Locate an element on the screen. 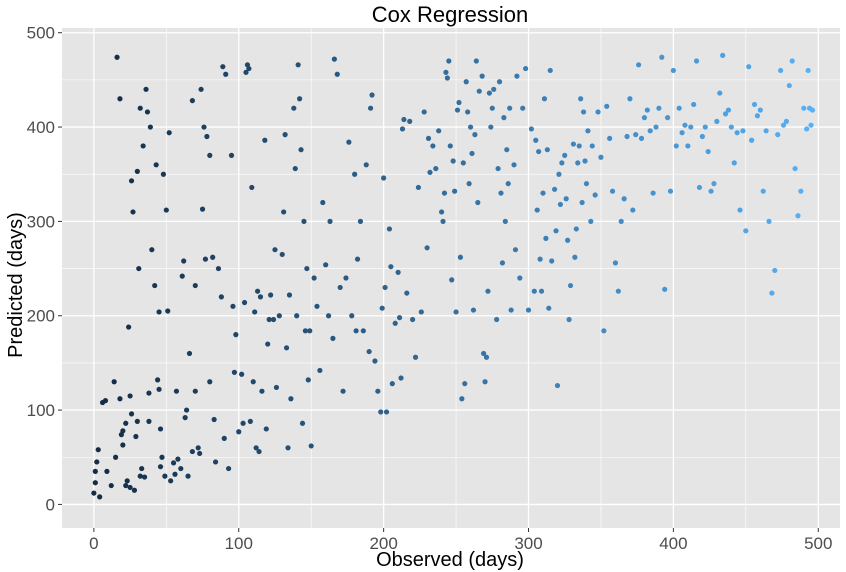 This screenshot has width=846, height=572. chart-title: Cox Regression is located at coordinates (450, 14).